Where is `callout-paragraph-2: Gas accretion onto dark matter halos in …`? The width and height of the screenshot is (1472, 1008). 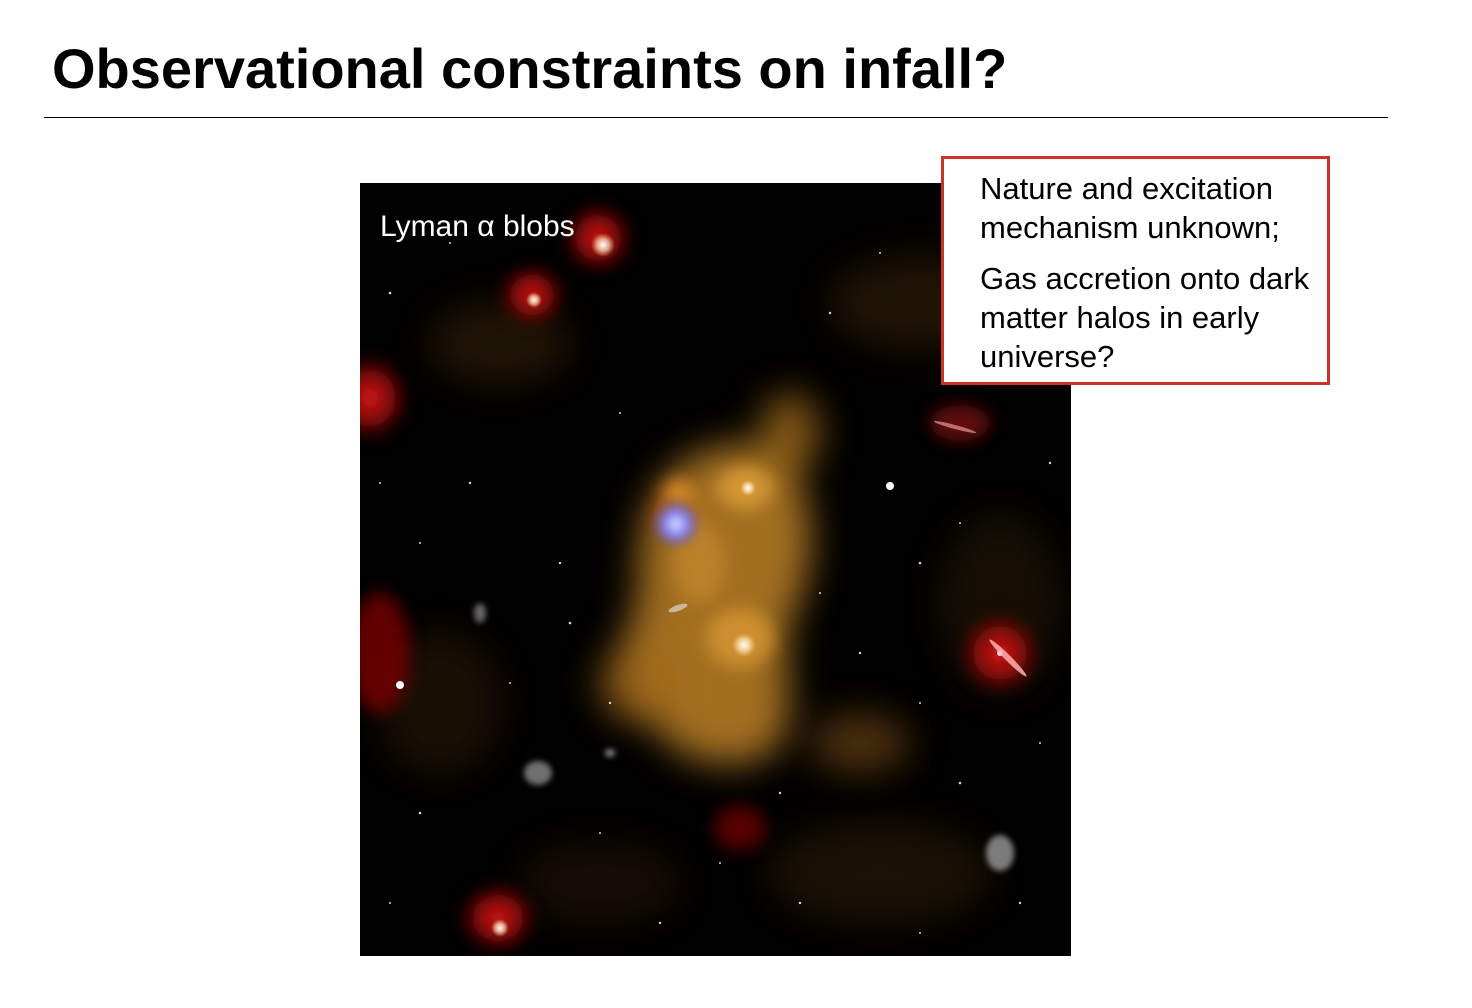
callout-paragraph-2: Gas accretion onto dark matter halos in … is located at coordinates (1145, 317).